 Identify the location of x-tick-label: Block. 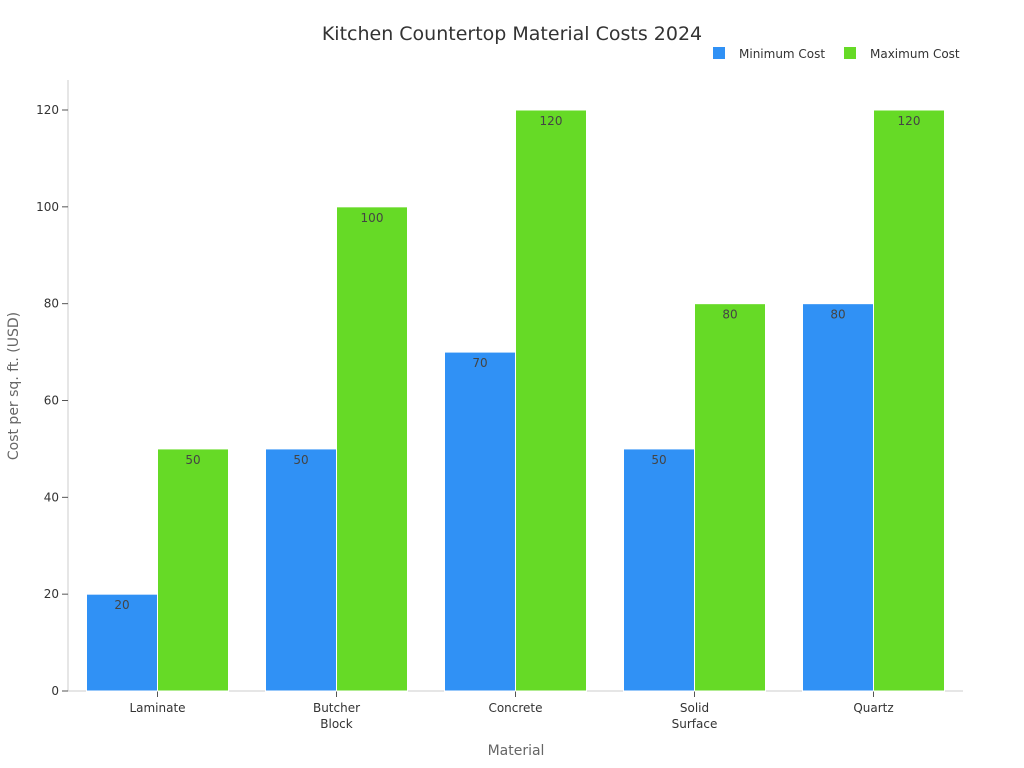
(336, 724).